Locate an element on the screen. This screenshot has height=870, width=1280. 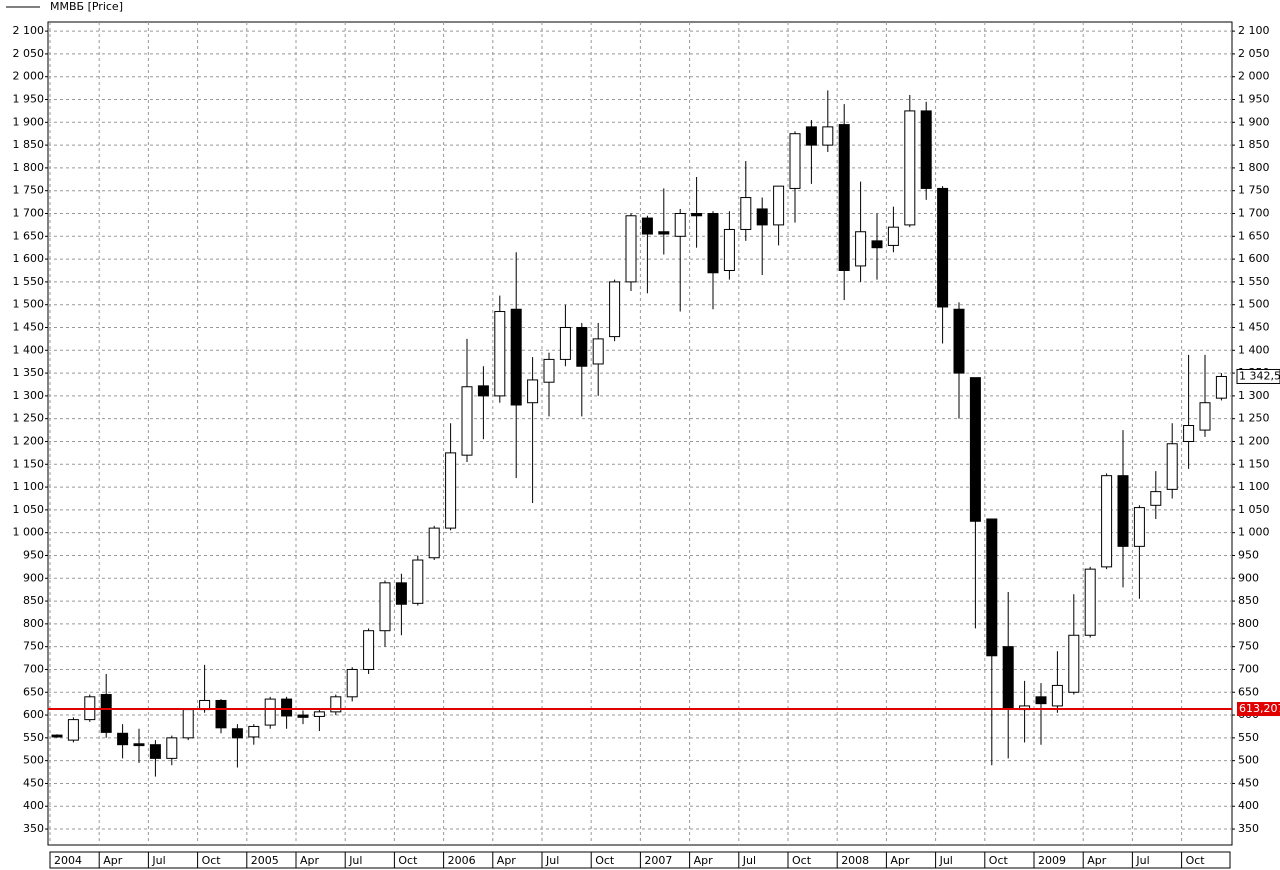
y-tick-label-right: 700 is located at coordinates (1248, 668).